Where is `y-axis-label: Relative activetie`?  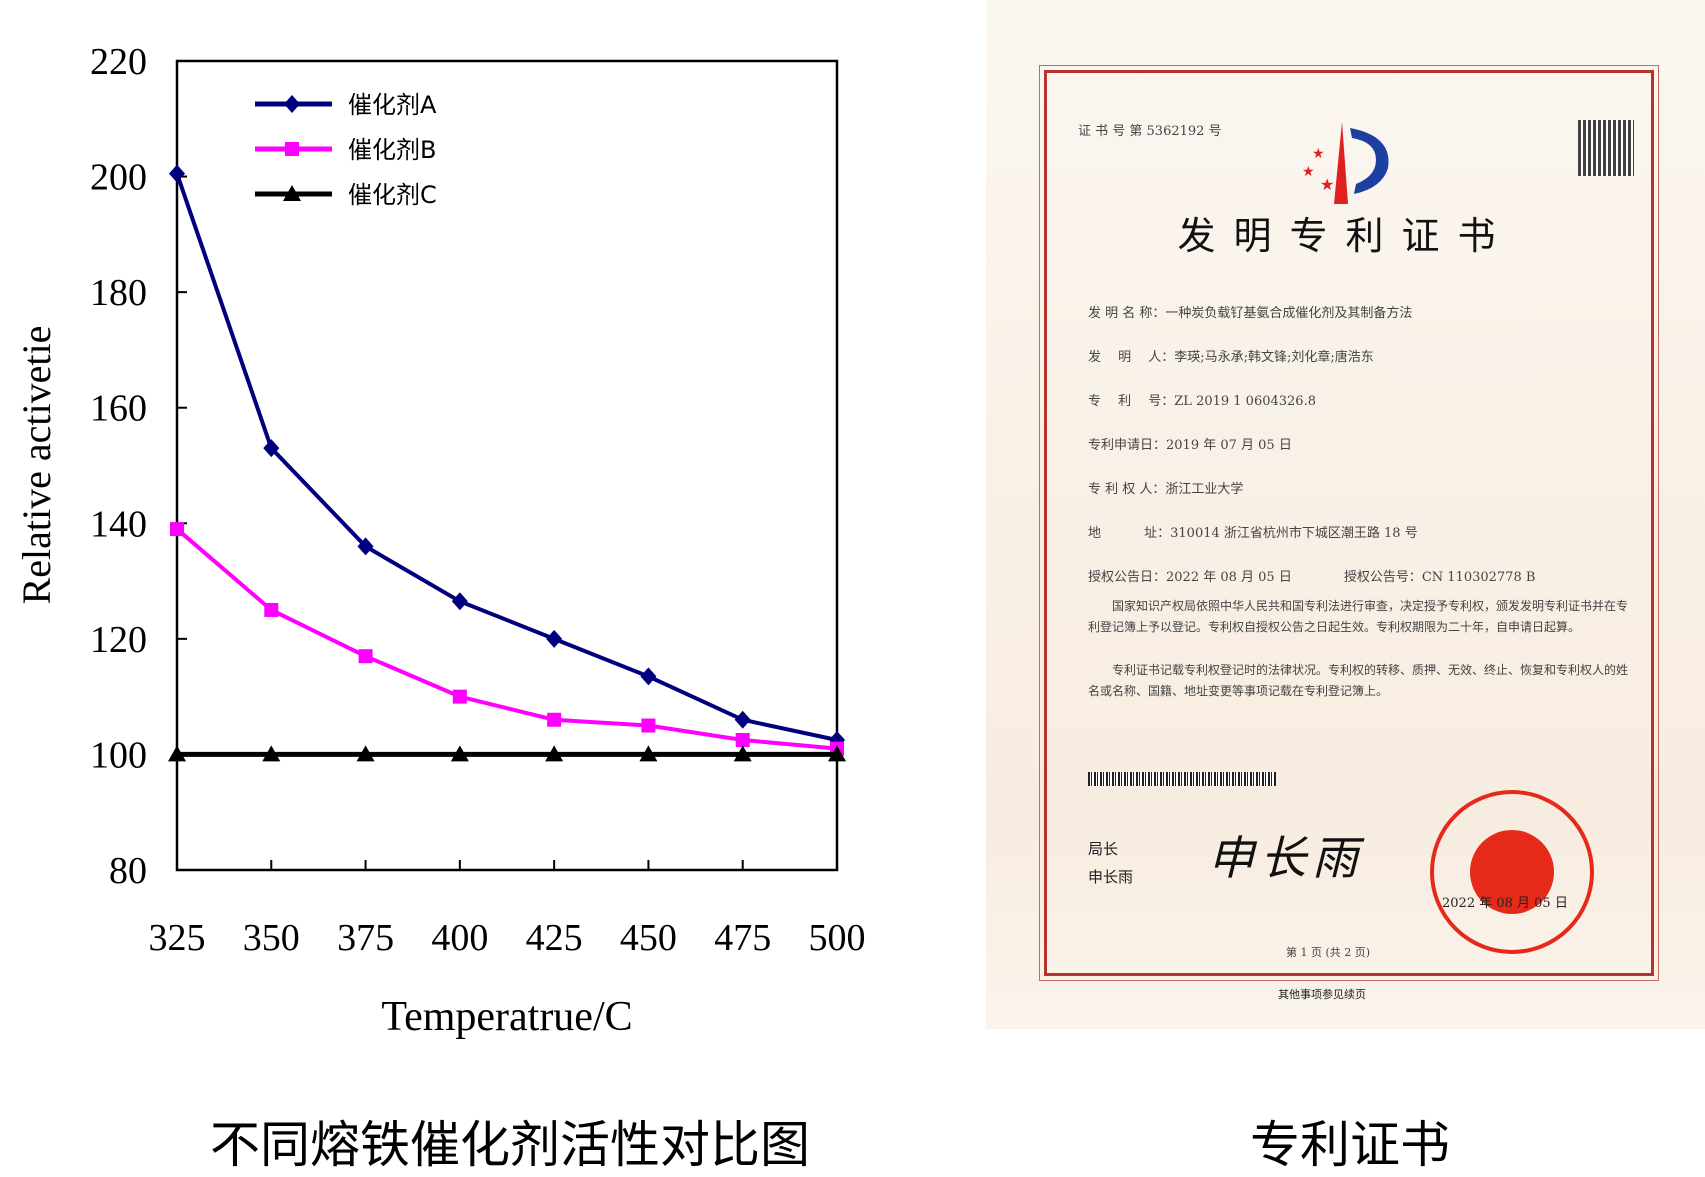
y-axis-label: Relative activetie is located at coordinates (36, 465).